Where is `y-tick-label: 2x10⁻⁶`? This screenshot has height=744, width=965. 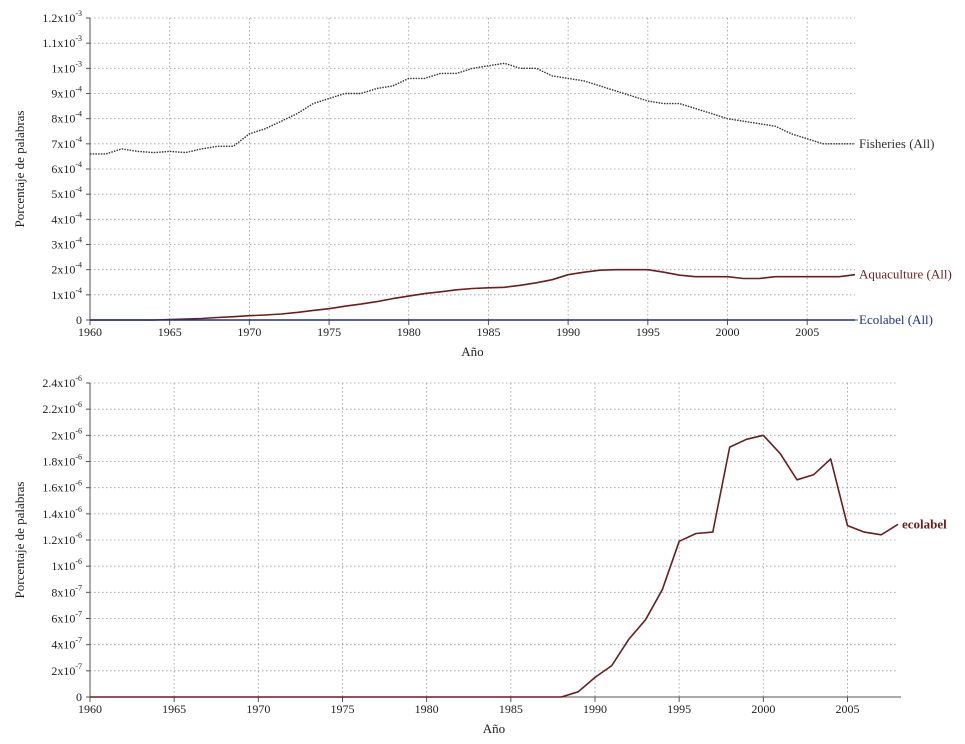
y-tick-label: 2x10⁻⁶ is located at coordinates (66, 434).